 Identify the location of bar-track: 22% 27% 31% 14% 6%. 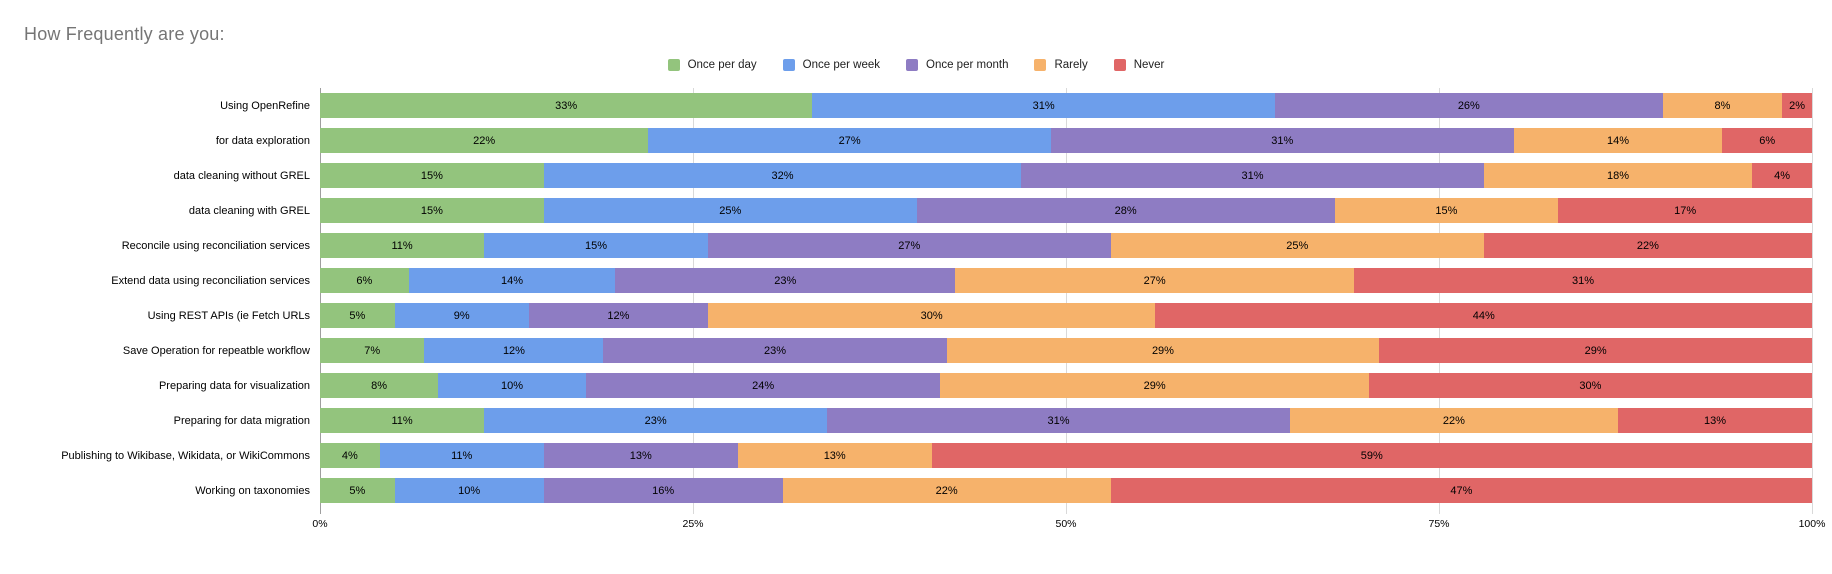
(1066, 140).